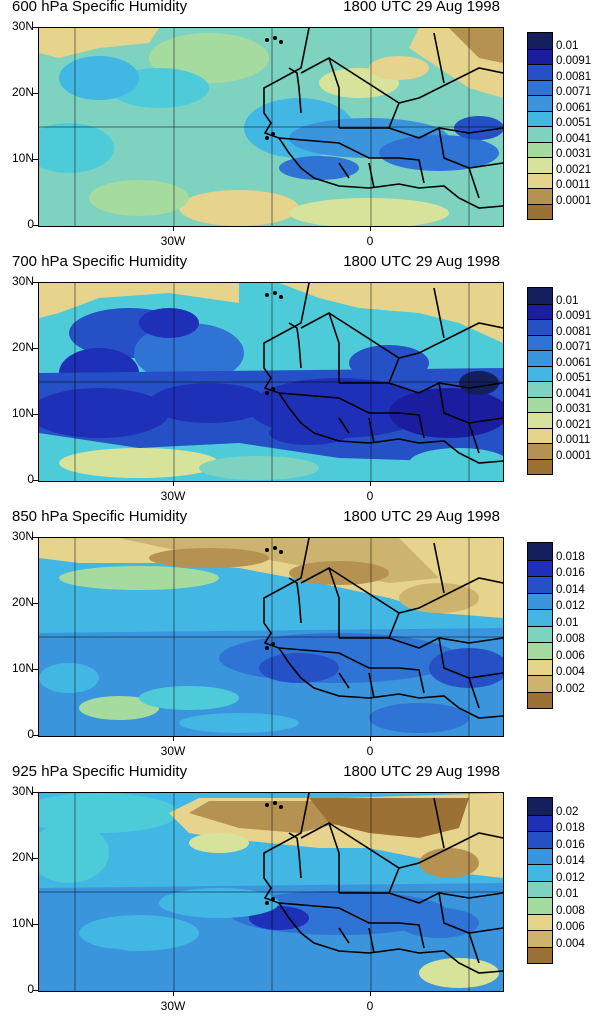 This screenshot has height=1020, width=600. What do you see at coordinates (574, 378) in the screenshot?
I see `colorbar-label: 0.0051` at bounding box center [574, 378].